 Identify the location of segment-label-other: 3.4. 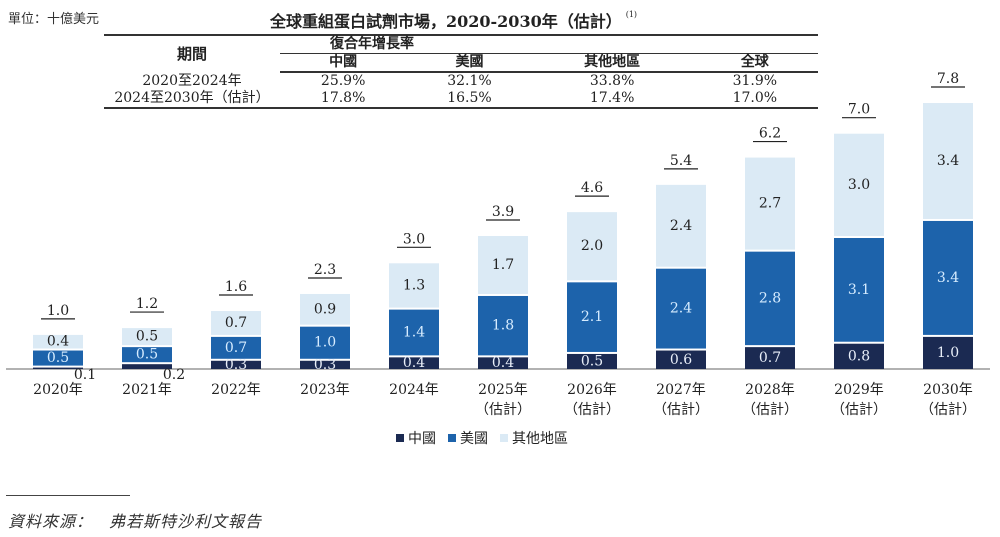
(948, 161).